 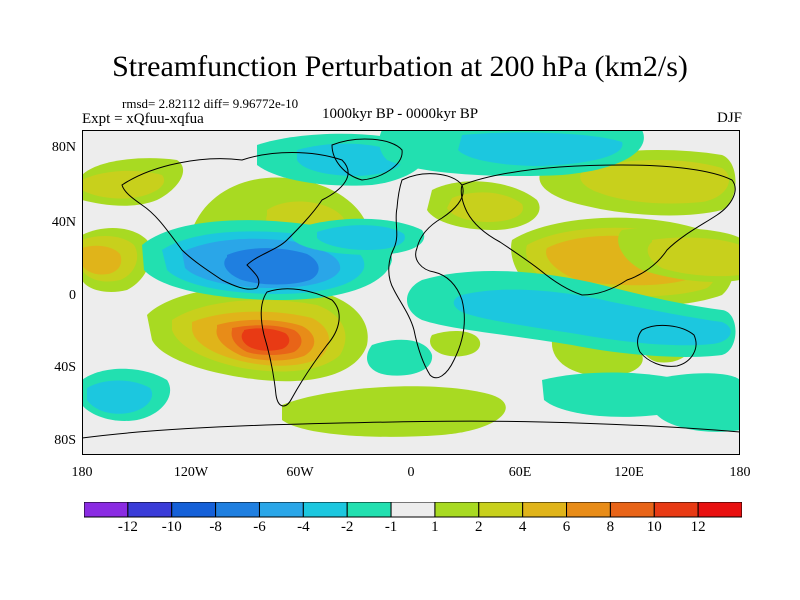 What do you see at coordinates (435, 527) in the screenshot?
I see `colorbar-label: 1` at bounding box center [435, 527].